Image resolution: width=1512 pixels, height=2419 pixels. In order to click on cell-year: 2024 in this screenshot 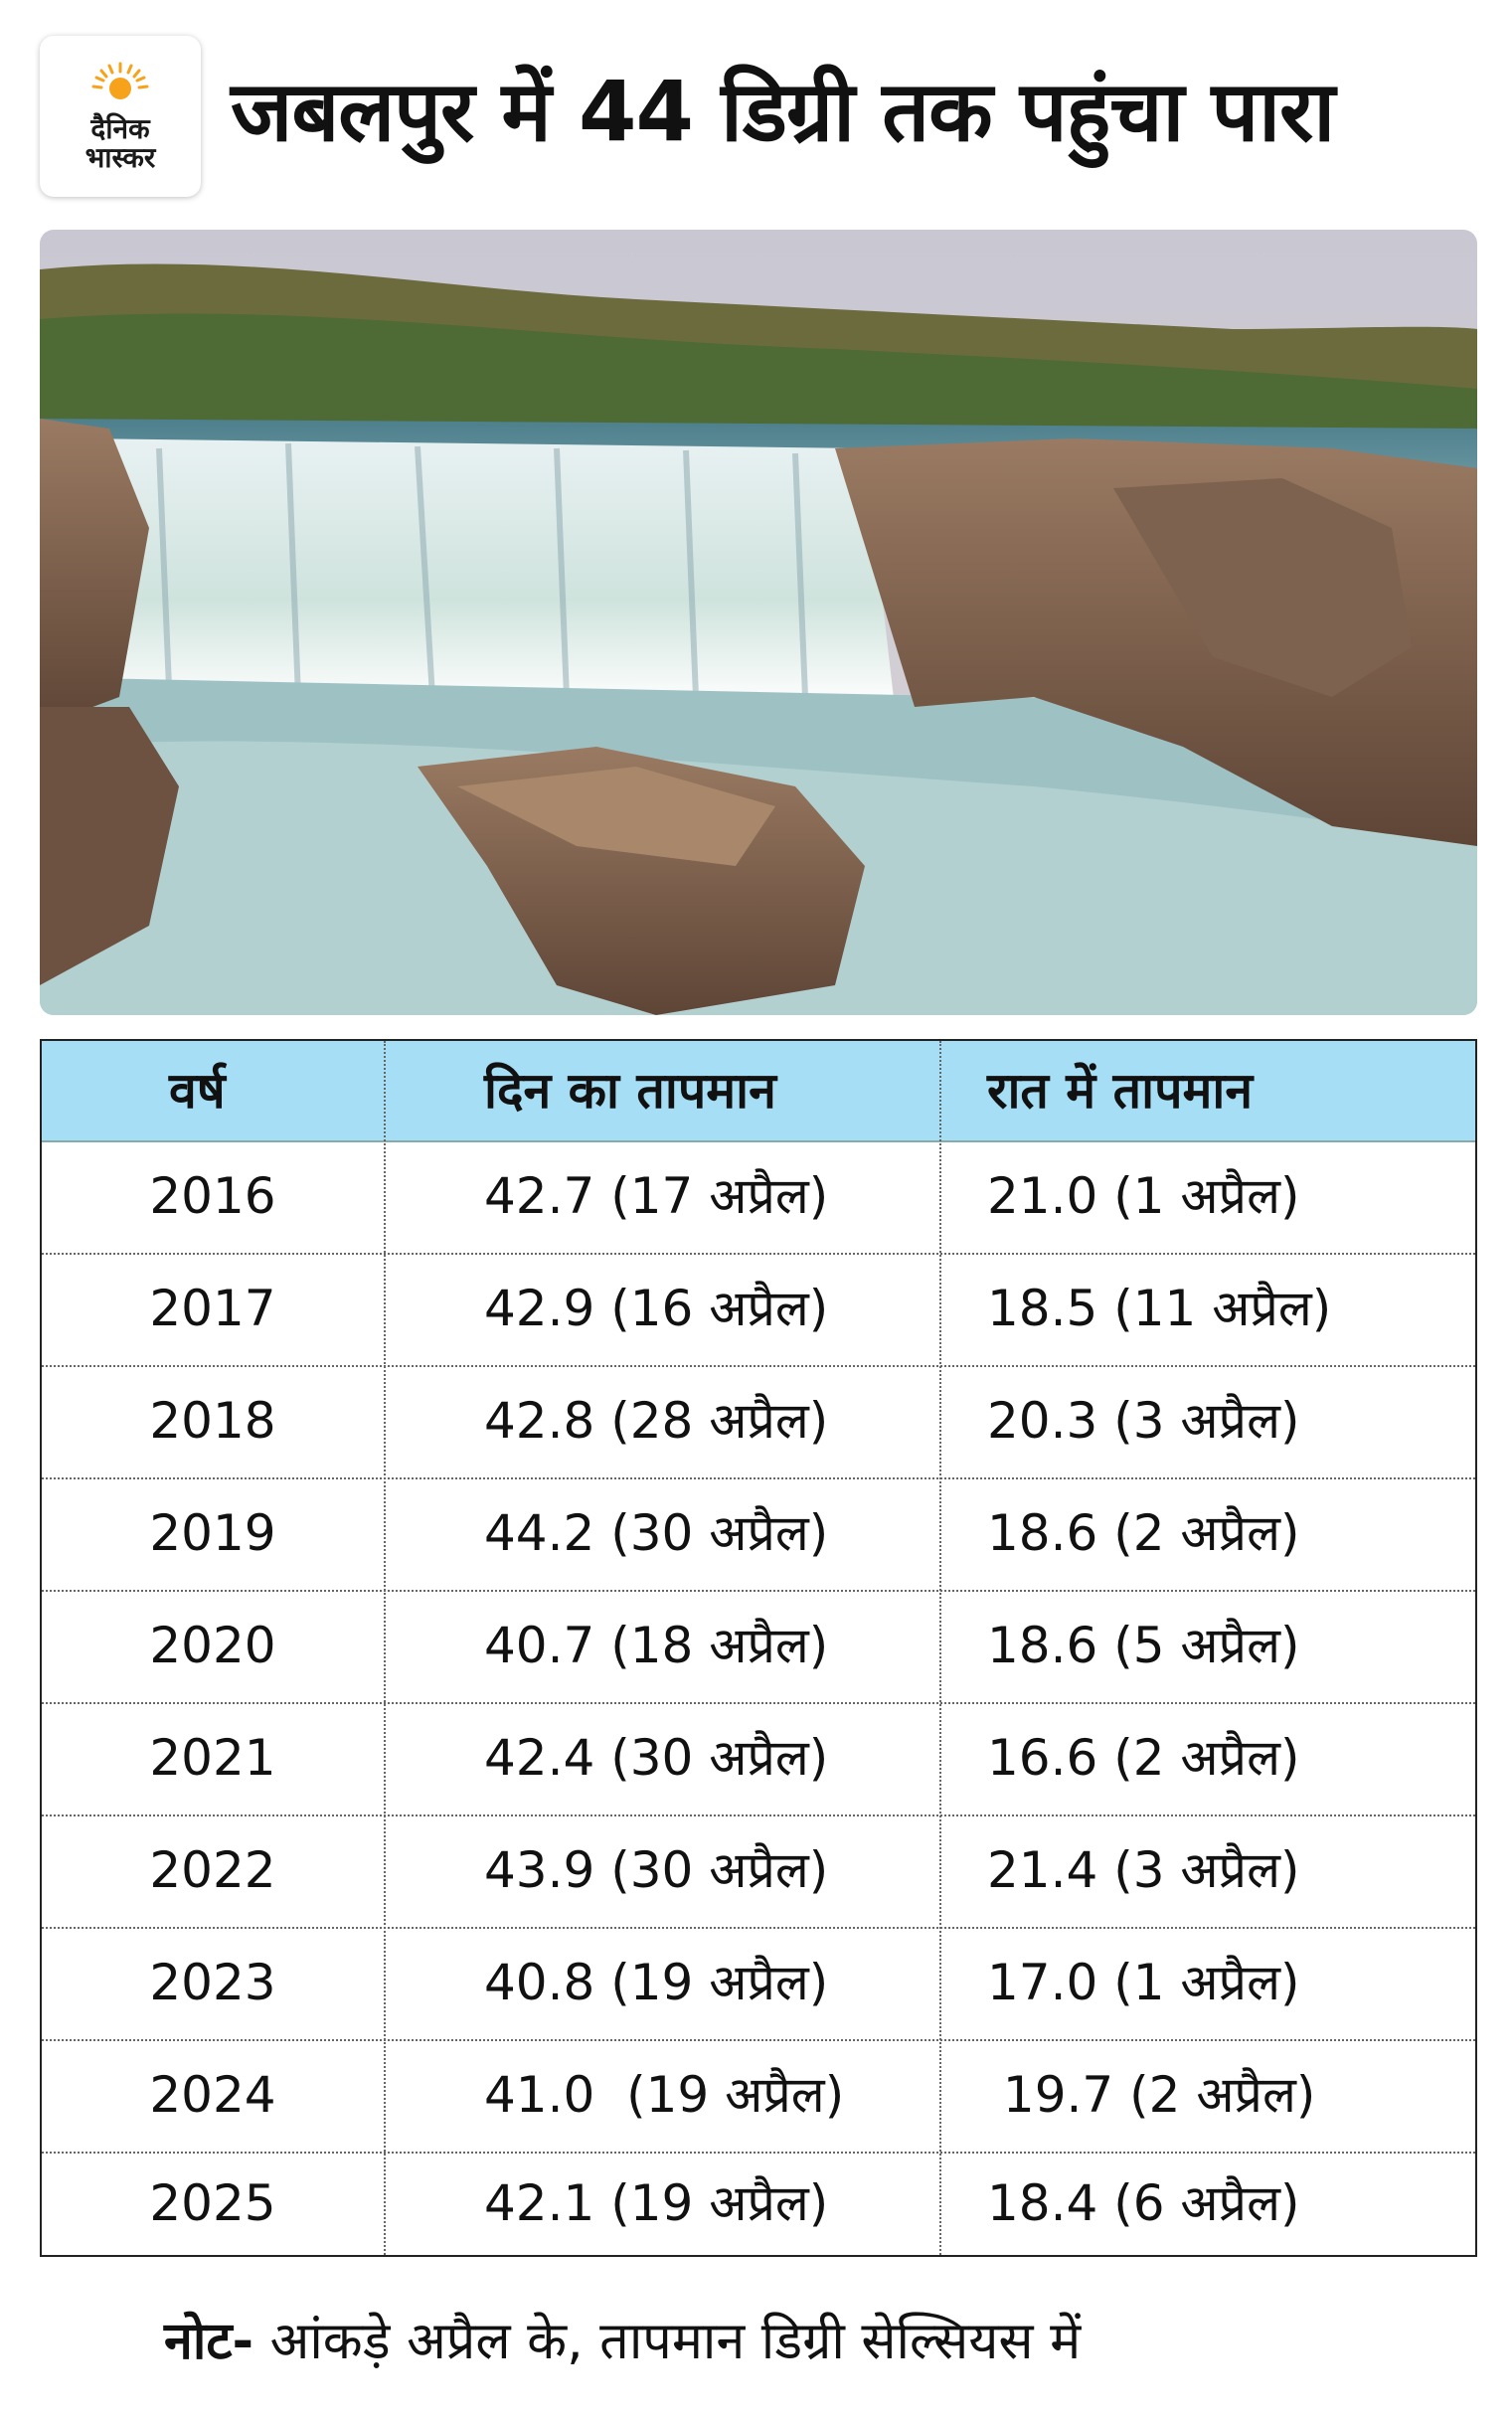, I will do `click(212, 2095)`.